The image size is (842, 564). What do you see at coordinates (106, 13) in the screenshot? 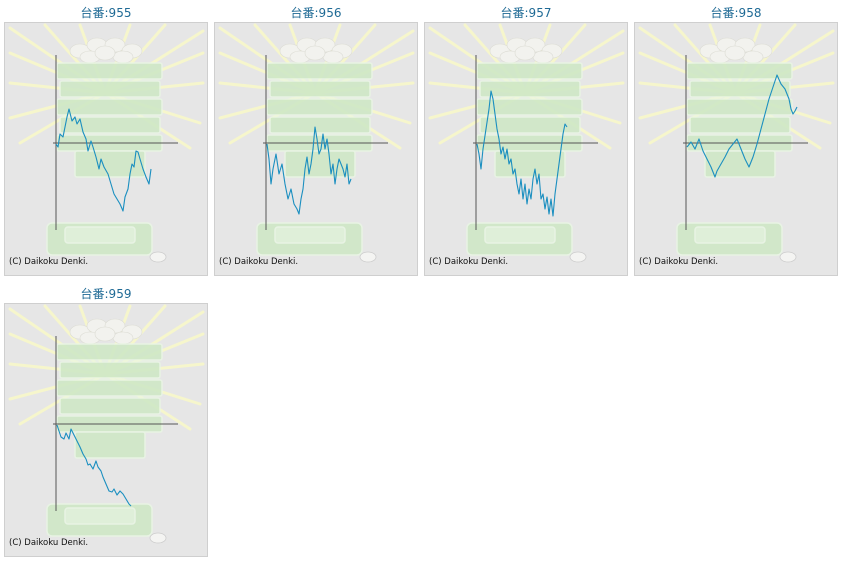
I see `unit-title: 台番:955` at bounding box center [106, 13].